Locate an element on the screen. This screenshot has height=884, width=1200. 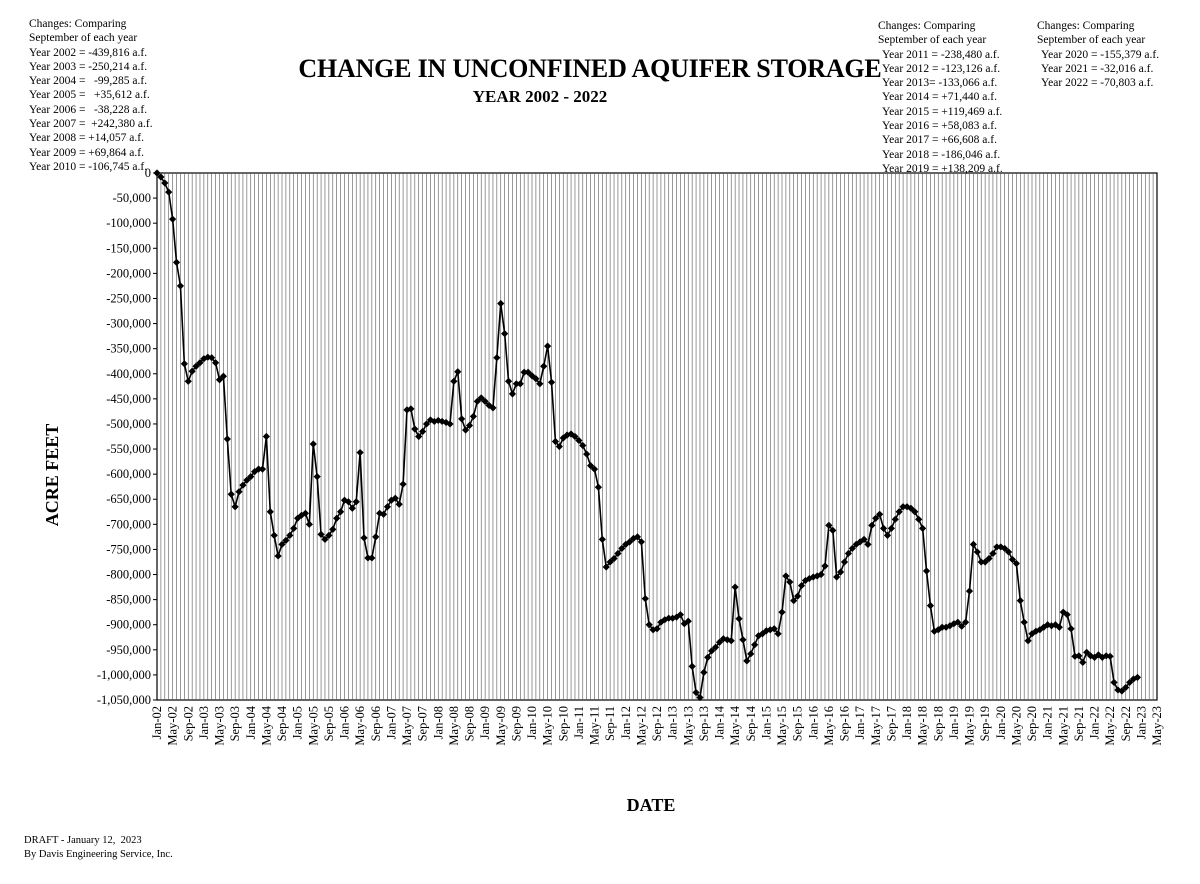
x-tick-label: Sep-18 is located at coordinates (938, 723).